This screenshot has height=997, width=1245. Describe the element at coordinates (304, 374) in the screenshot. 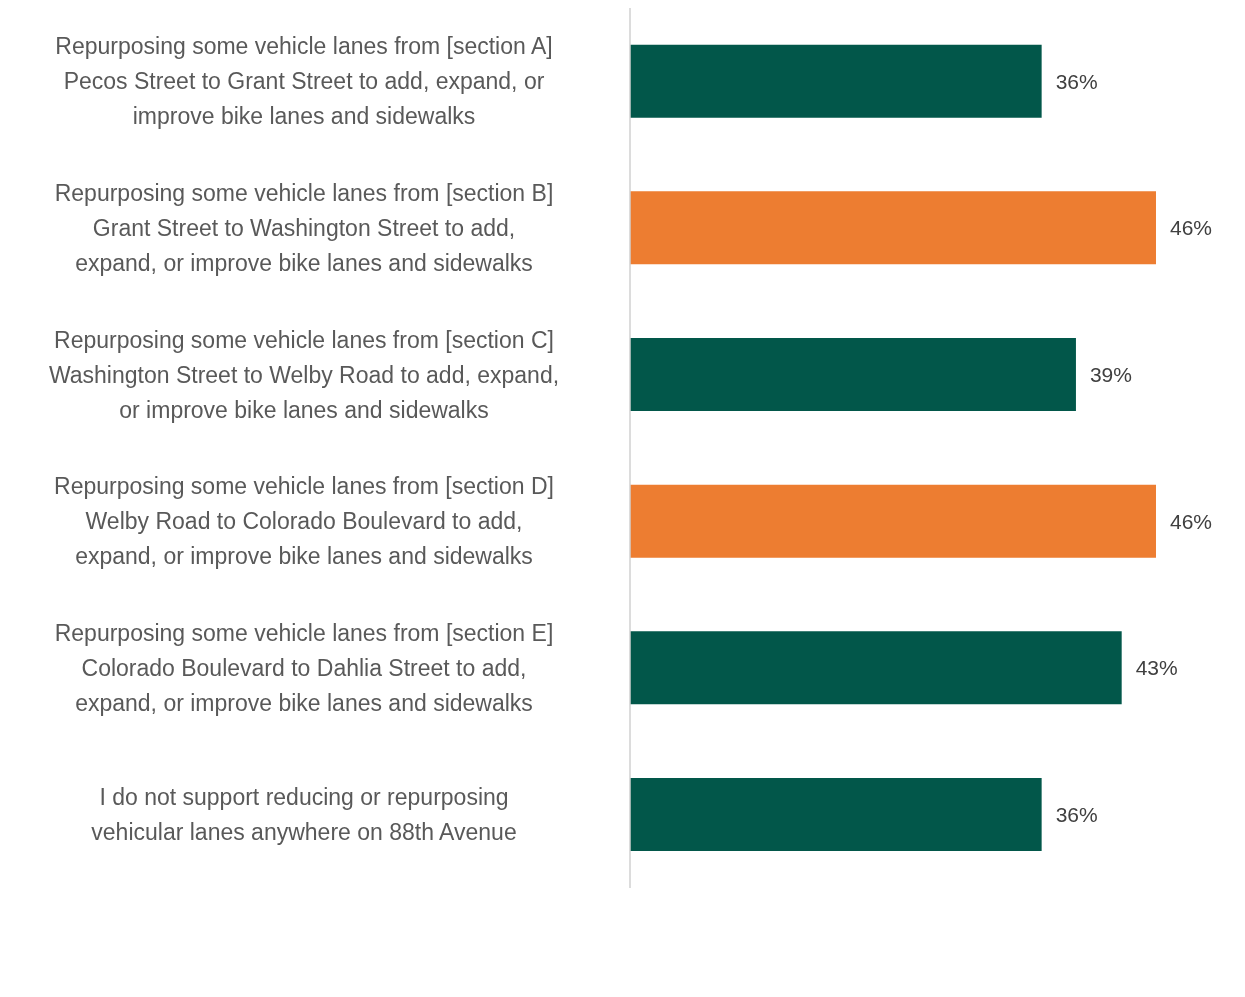

I see `y-tick-label: Repurposing some vehicle lanes from [section C] Washington Street to Welby Road to add, expand, or improve bike lanes and sidewalks` at that location.